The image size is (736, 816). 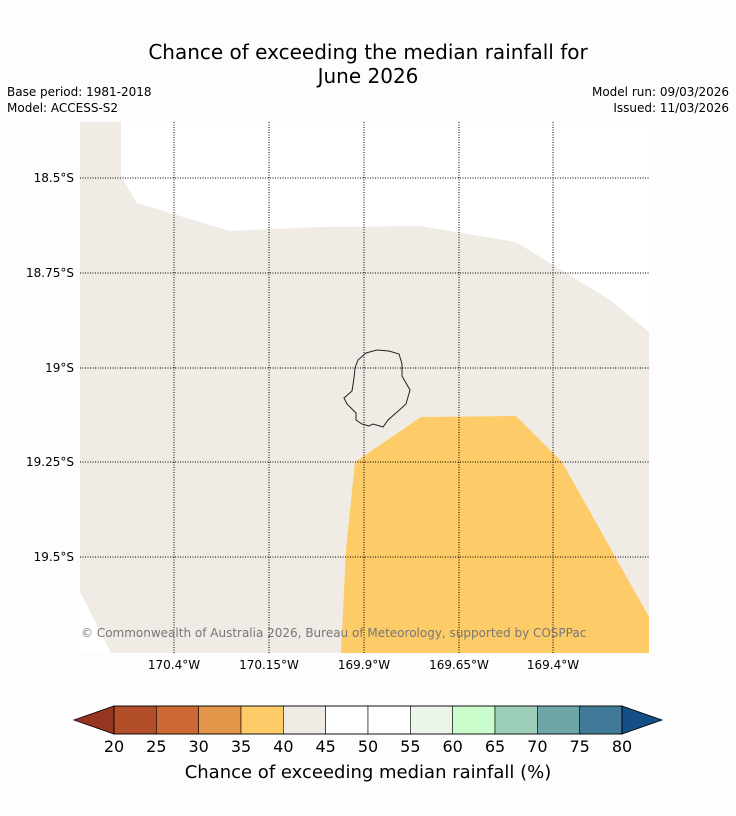 I want to click on colorbar-tick-label: 65, so click(x=495, y=746).